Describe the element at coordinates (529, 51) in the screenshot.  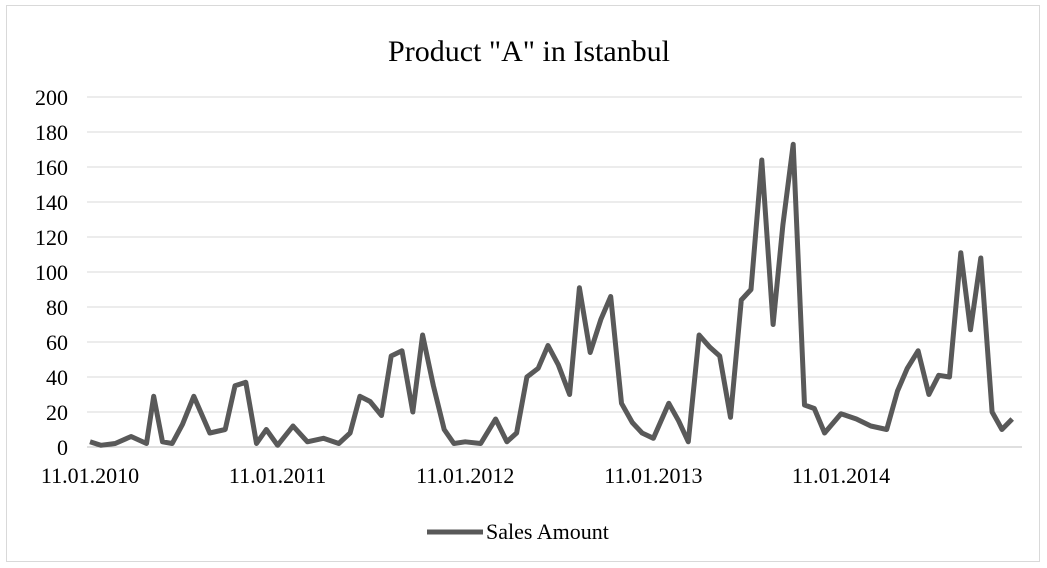
I see `chart-title: Product "A" in Istanbul` at that location.